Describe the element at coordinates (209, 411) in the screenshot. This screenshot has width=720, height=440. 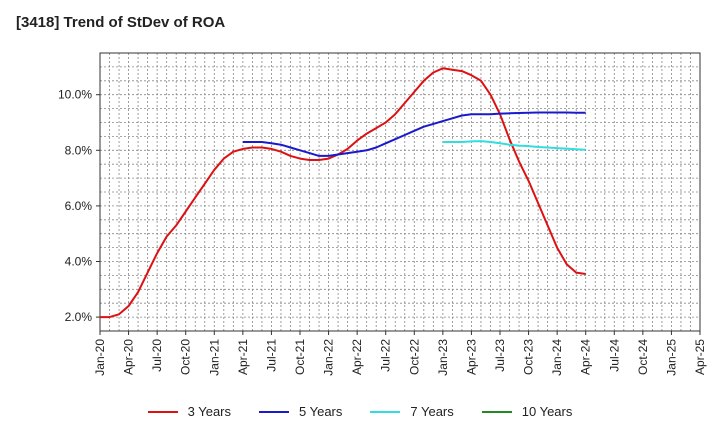
I see `legend-label: 3 Years` at that location.